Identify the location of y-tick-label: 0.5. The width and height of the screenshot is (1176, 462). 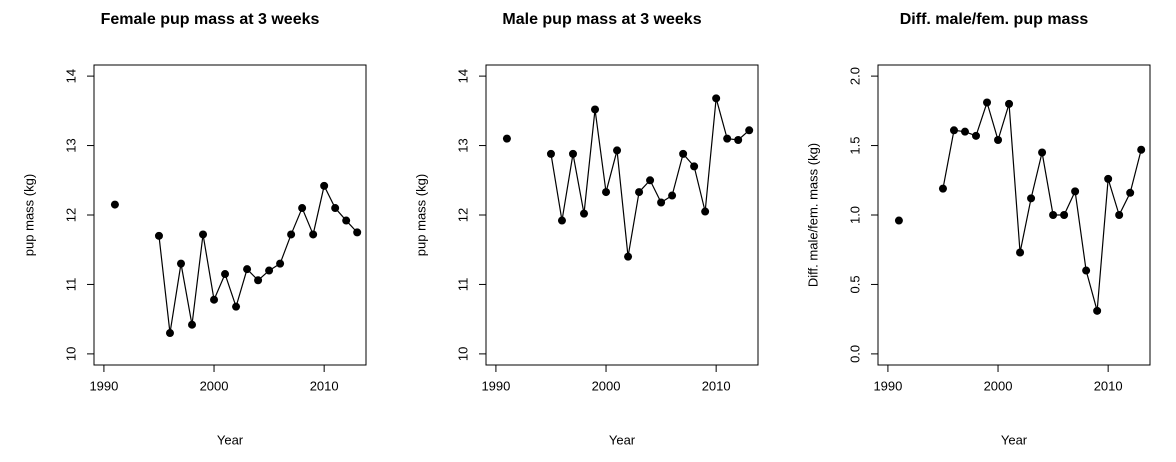
(854, 284).